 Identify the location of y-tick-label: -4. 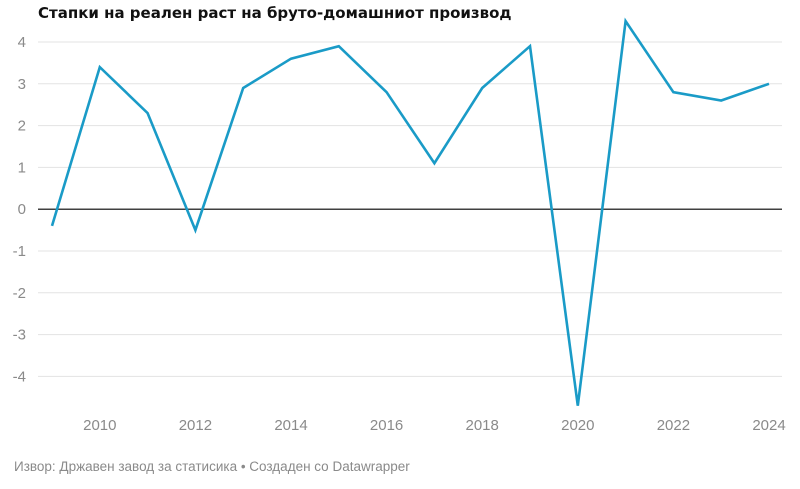
(19, 376).